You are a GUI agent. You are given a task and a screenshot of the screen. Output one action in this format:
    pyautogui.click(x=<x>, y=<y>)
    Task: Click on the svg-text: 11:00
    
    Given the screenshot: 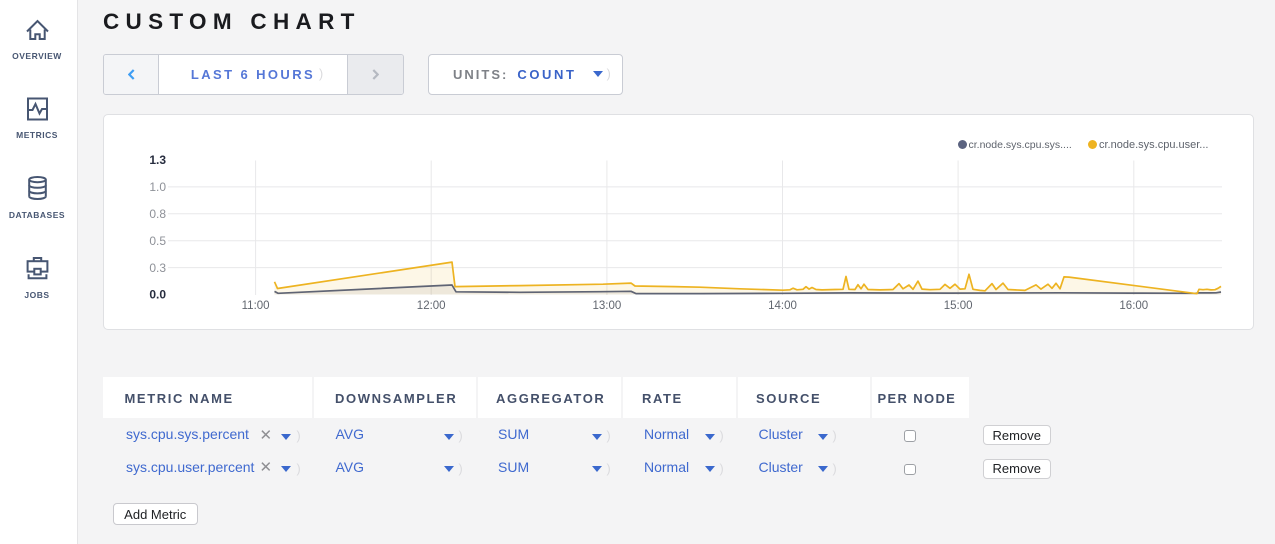 What is the action you would take?
    pyautogui.click(x=256, y=306)
    